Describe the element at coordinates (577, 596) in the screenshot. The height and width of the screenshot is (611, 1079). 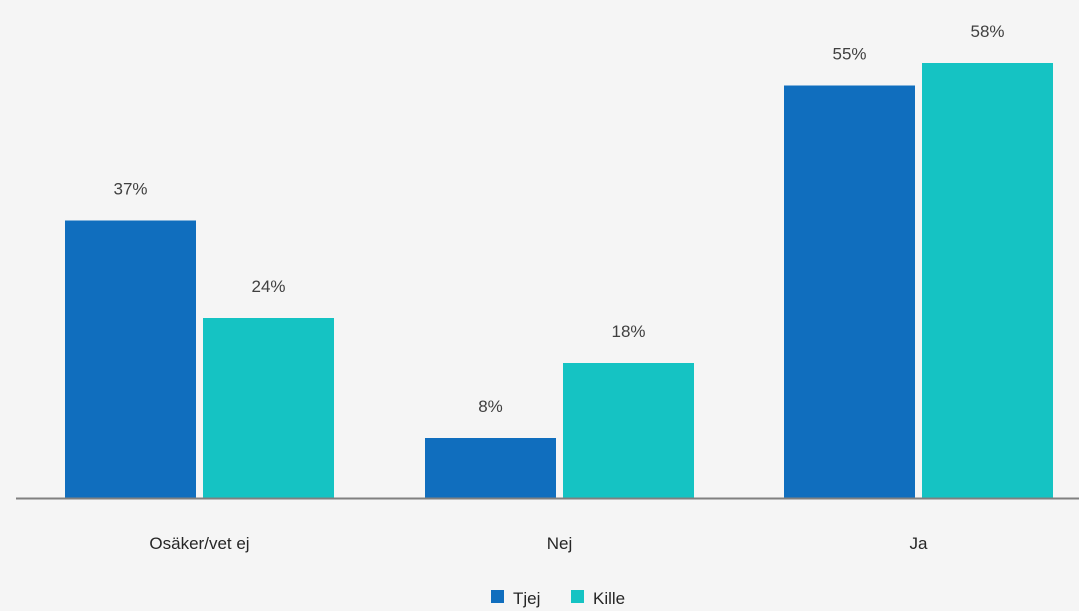
I see `legend-swatch-kille` at that location.